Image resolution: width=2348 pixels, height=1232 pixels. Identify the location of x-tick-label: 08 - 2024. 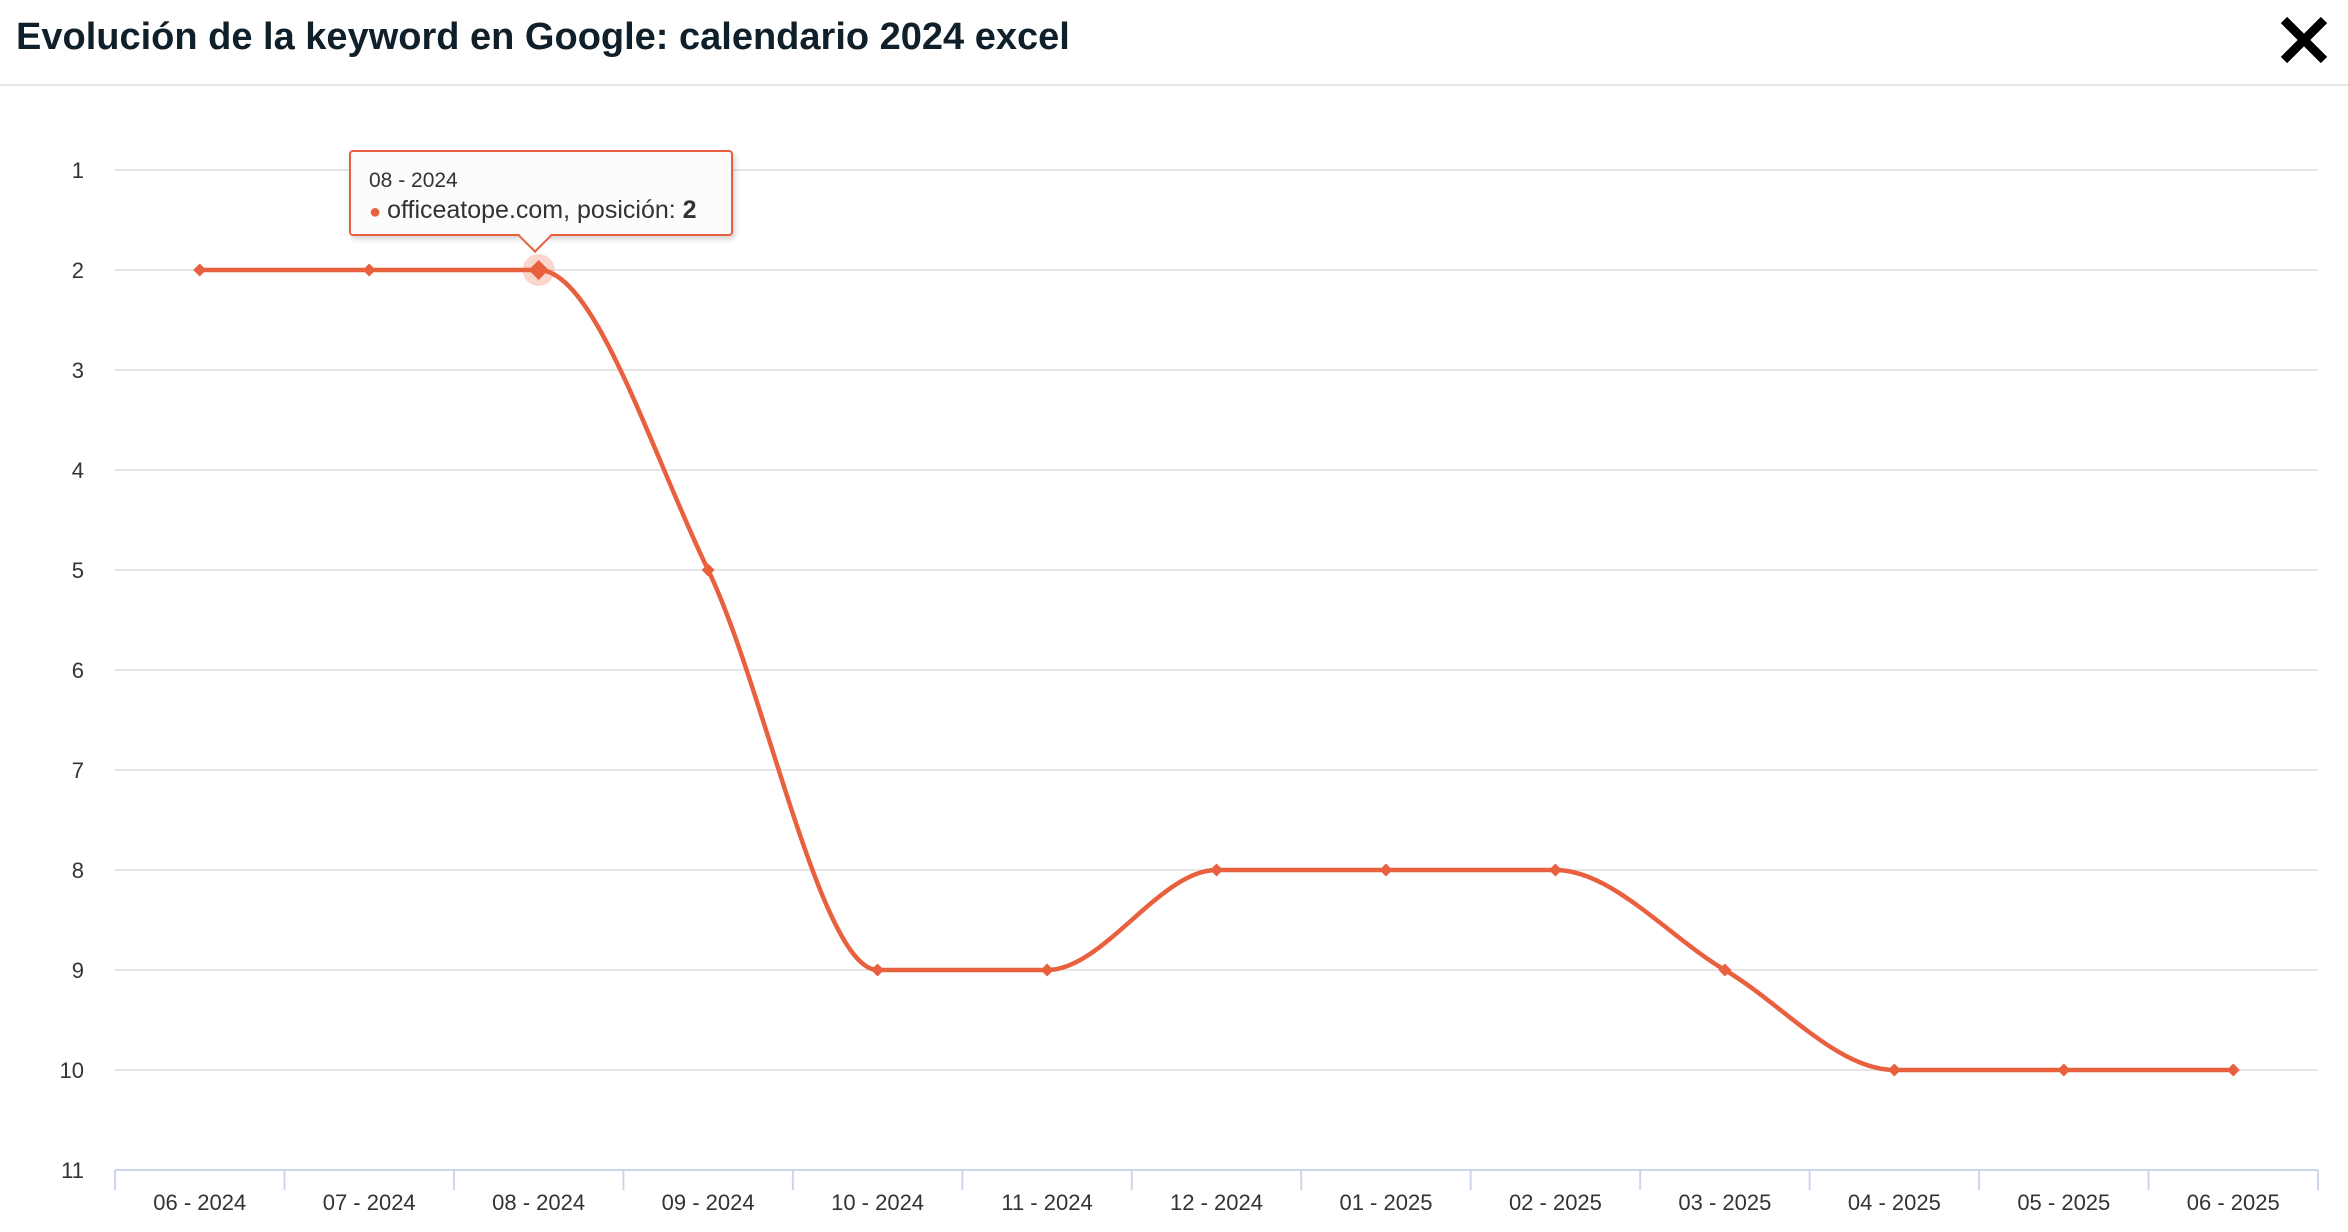
(538, 1202).